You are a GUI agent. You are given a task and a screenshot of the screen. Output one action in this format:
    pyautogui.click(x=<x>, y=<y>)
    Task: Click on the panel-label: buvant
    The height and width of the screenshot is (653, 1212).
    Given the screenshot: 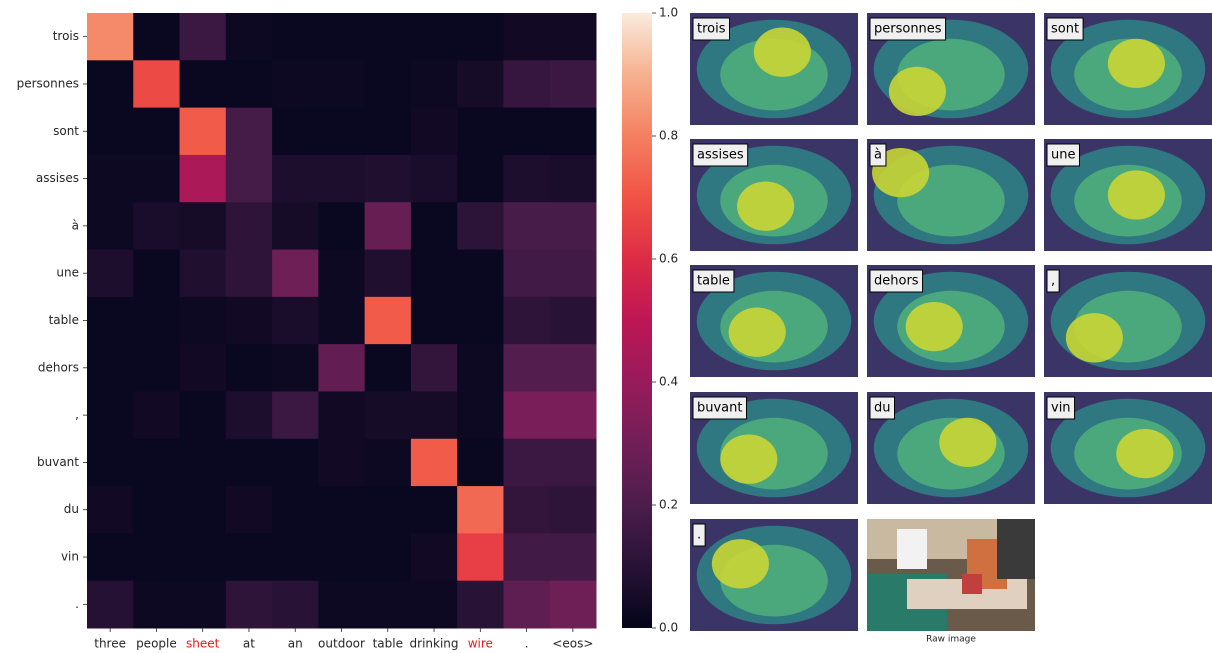 What is the action you would take?
    pyautogui.click(x=720, y=408)
    